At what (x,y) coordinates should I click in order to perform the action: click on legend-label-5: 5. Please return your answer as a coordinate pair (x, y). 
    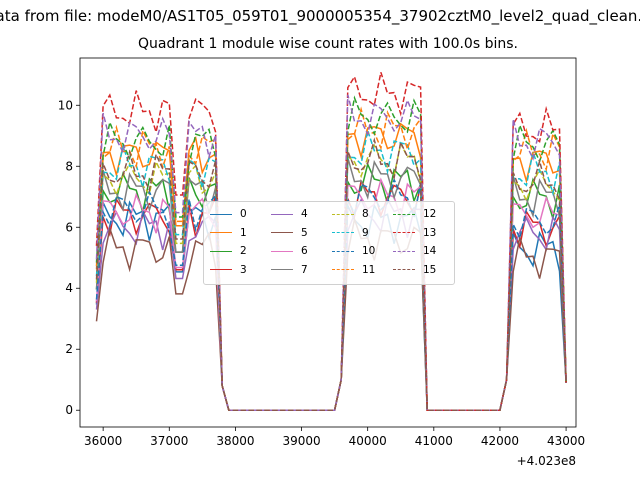
    Looking at the image, I should click on (304, 232).